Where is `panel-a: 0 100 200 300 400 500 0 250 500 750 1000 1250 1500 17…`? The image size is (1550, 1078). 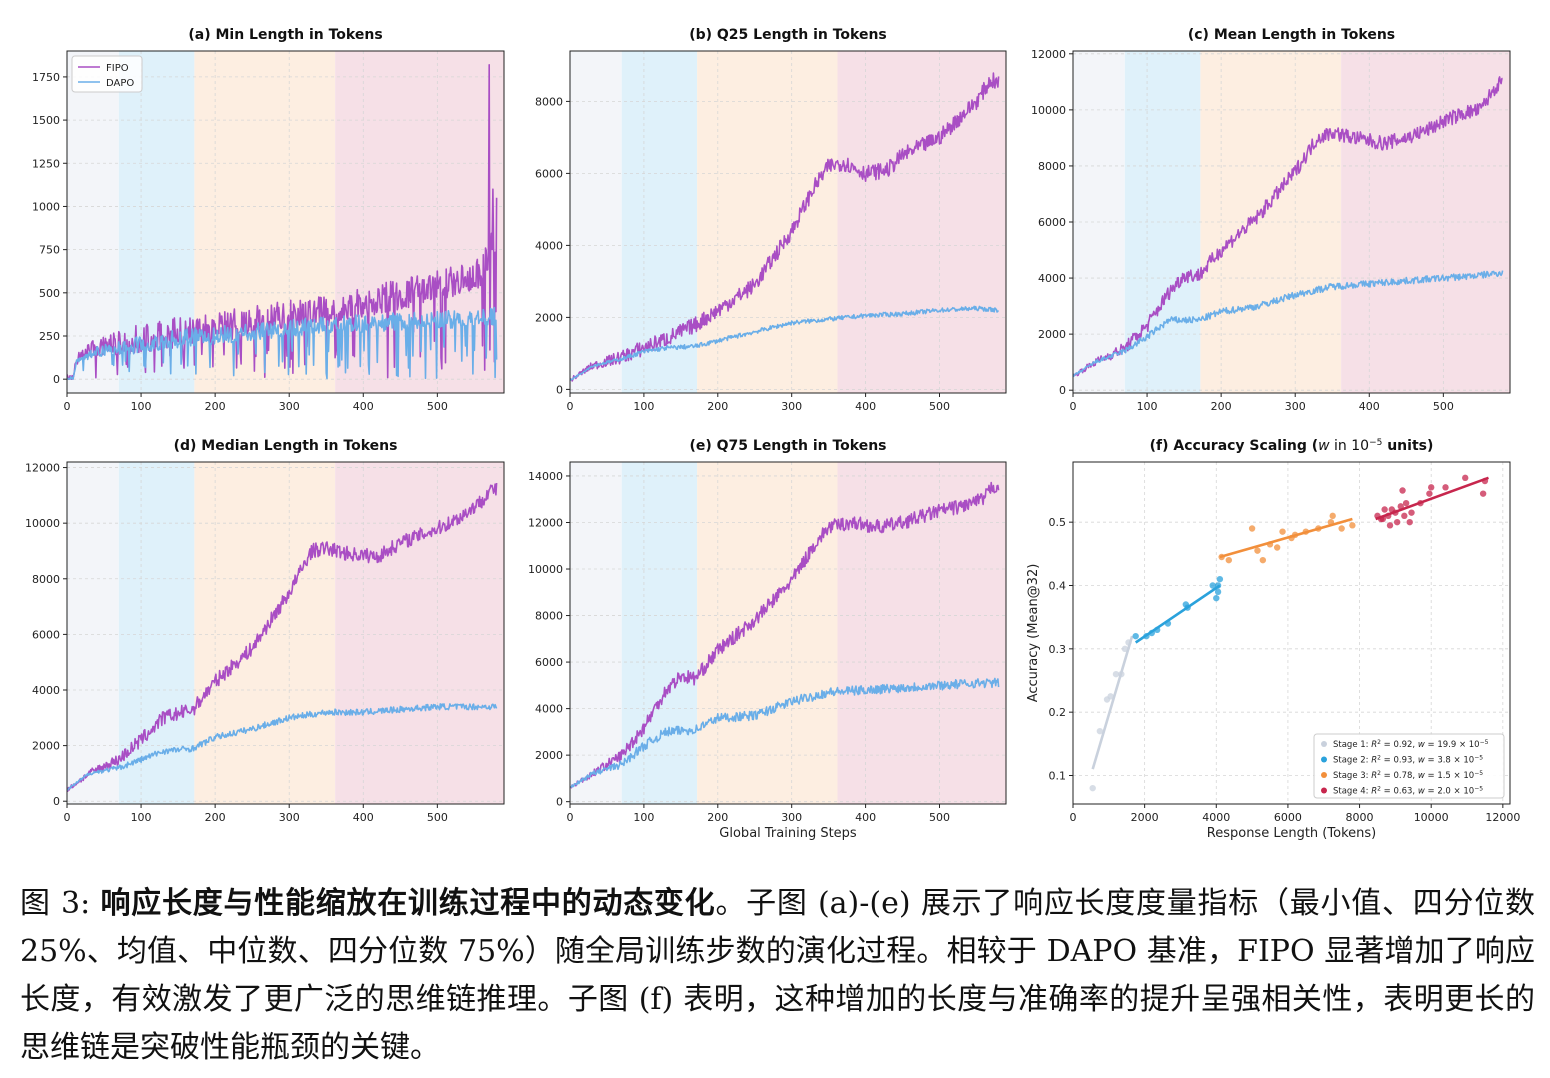 panel-a: 0 100 200 300 400 500 0 250 500 750 1000 1250 1500 17… is located at coordinates (268, 220).